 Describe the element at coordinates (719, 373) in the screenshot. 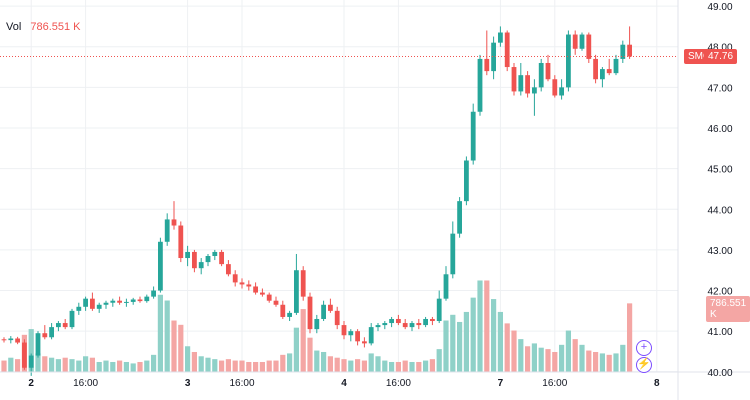

I see `y-tick-label: 40.00` at that location.